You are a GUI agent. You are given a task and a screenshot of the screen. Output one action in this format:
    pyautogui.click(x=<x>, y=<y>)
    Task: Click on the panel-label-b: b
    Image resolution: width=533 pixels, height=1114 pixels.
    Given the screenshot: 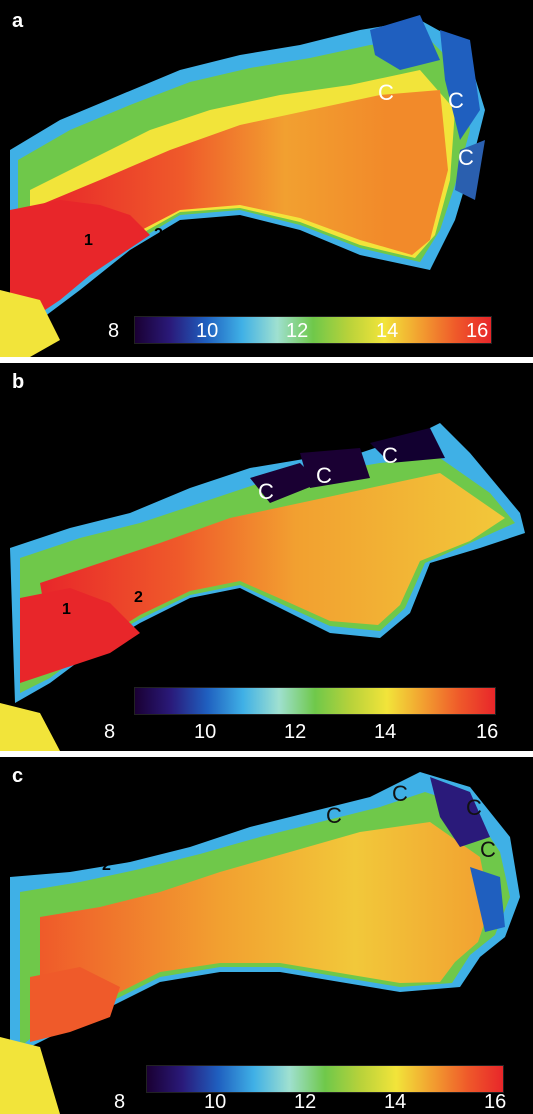 What is the action you would take?
    pyautogui.click(x=18, y=382)
    